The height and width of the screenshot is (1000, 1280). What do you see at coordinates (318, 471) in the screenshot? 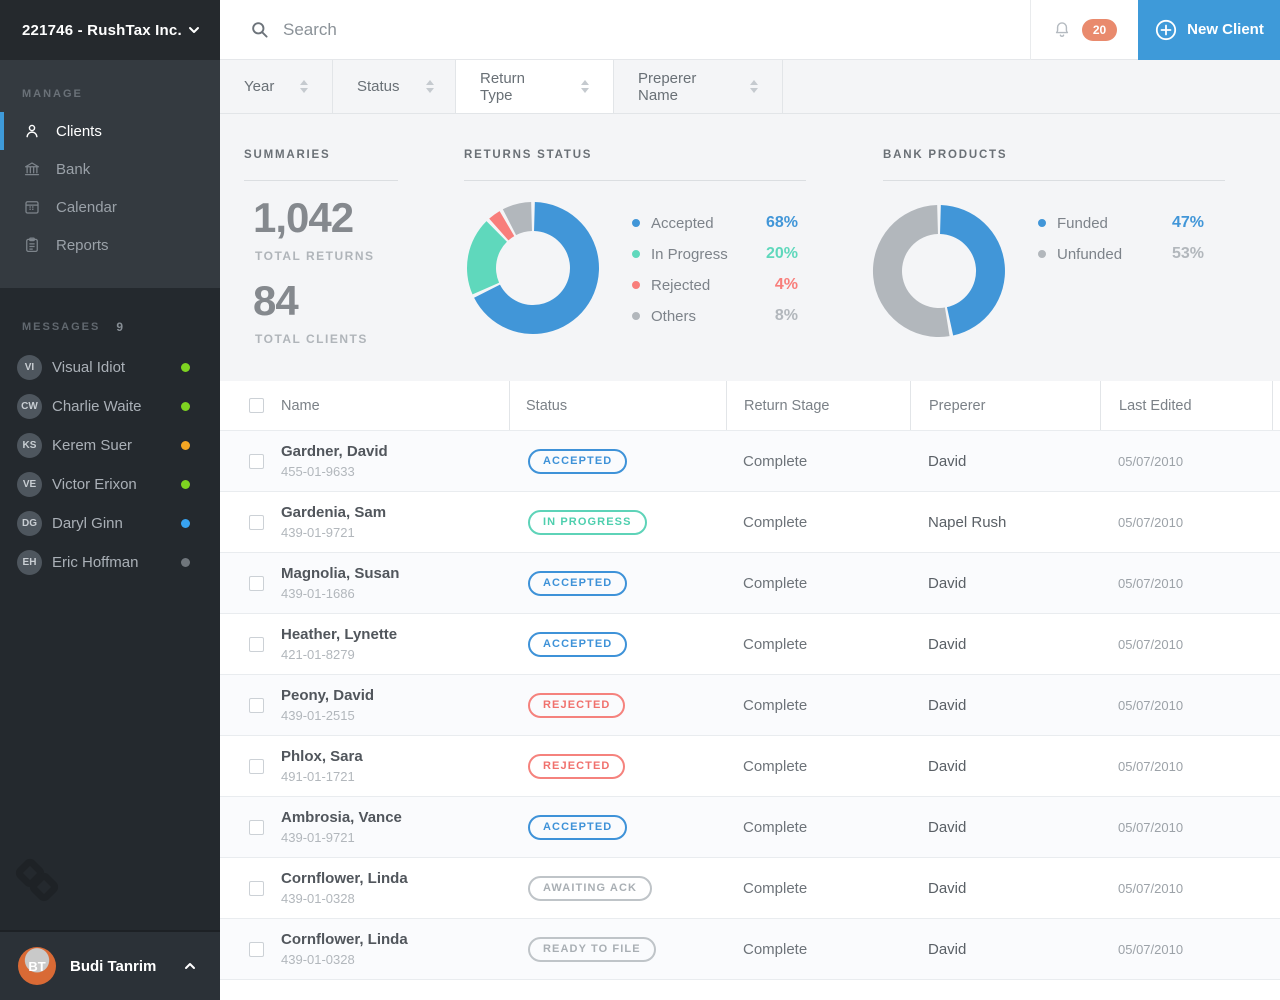
I see `client-ssn: 455-01-9633` at bounding box center [318, 471].